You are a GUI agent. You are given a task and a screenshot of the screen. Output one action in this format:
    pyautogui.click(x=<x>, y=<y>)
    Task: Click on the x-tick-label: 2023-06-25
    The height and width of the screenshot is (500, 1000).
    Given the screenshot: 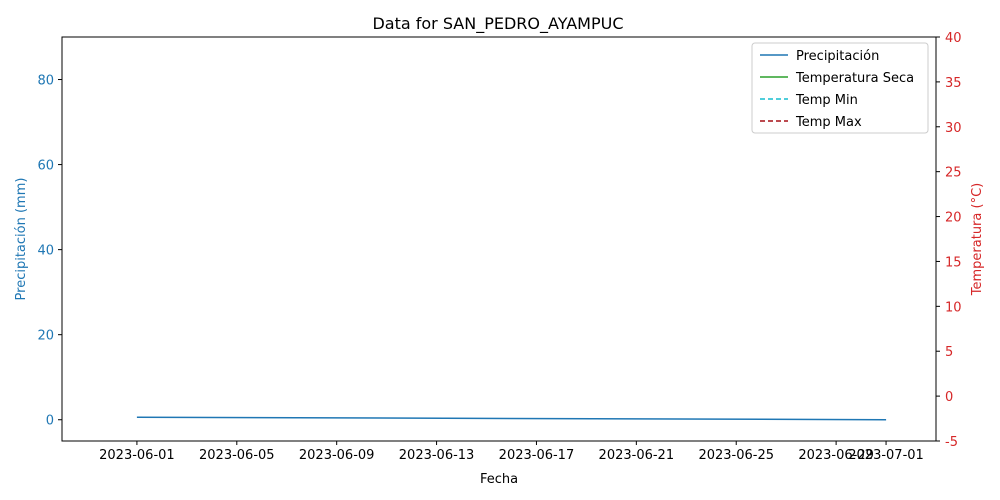 What is the action you would take?
    pyautogui.click(x=736, y=455)
    